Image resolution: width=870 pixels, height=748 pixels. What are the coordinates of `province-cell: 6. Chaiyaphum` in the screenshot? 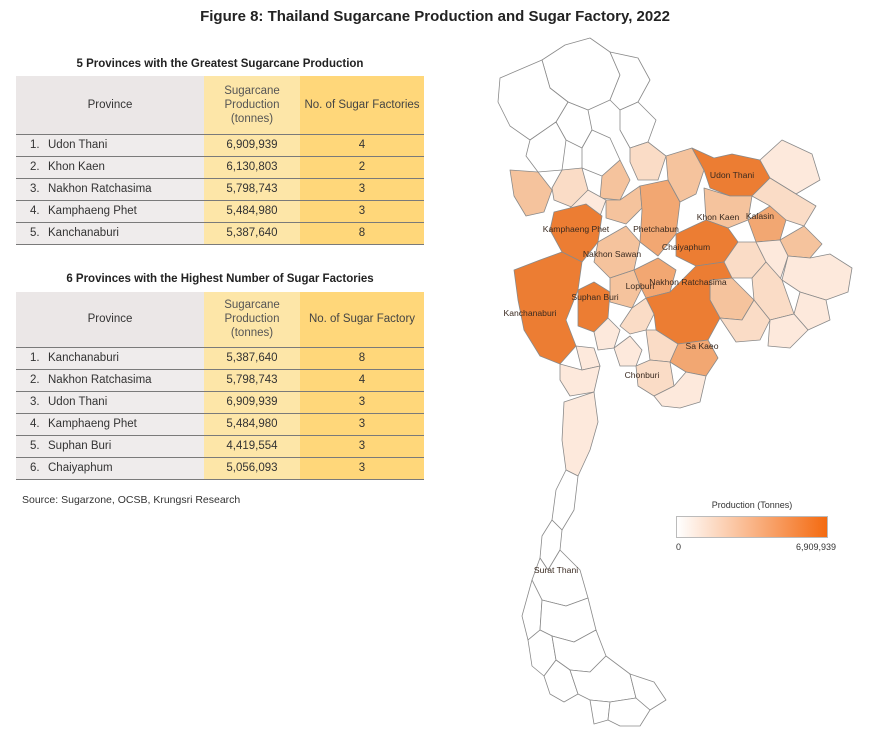 It's located at (110, 468).